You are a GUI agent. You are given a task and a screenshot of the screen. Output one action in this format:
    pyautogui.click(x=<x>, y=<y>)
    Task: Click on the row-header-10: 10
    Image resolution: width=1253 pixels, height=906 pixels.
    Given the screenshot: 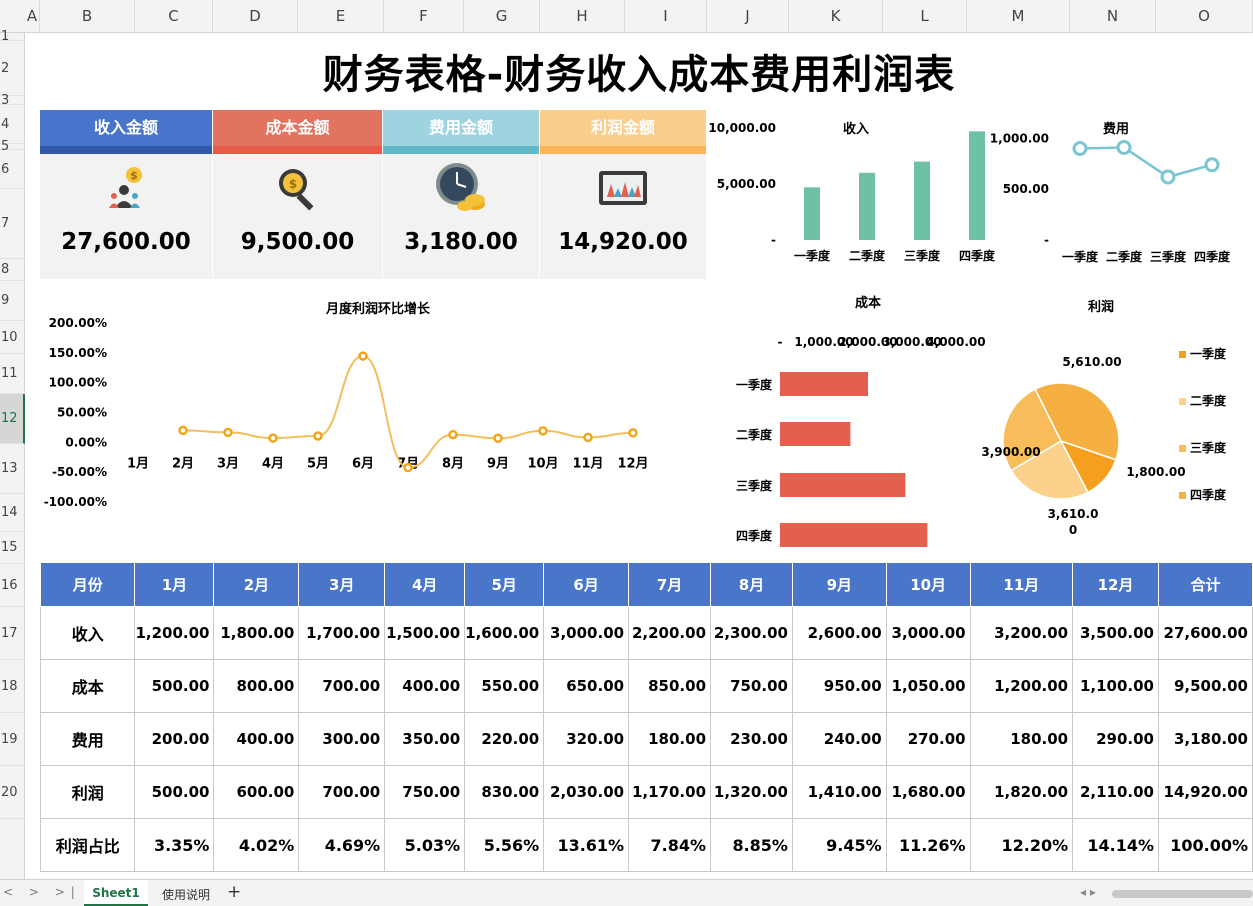 What is the action you would take?
    pyautogui.click(x=12, y=337)
    